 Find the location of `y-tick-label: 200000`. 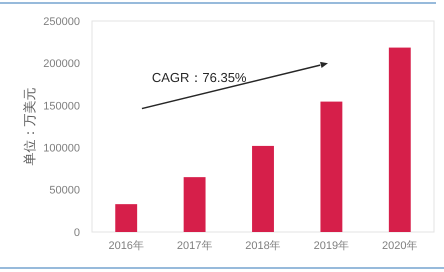

y-tick-label: 200000 is located at coordinates (61, 64).